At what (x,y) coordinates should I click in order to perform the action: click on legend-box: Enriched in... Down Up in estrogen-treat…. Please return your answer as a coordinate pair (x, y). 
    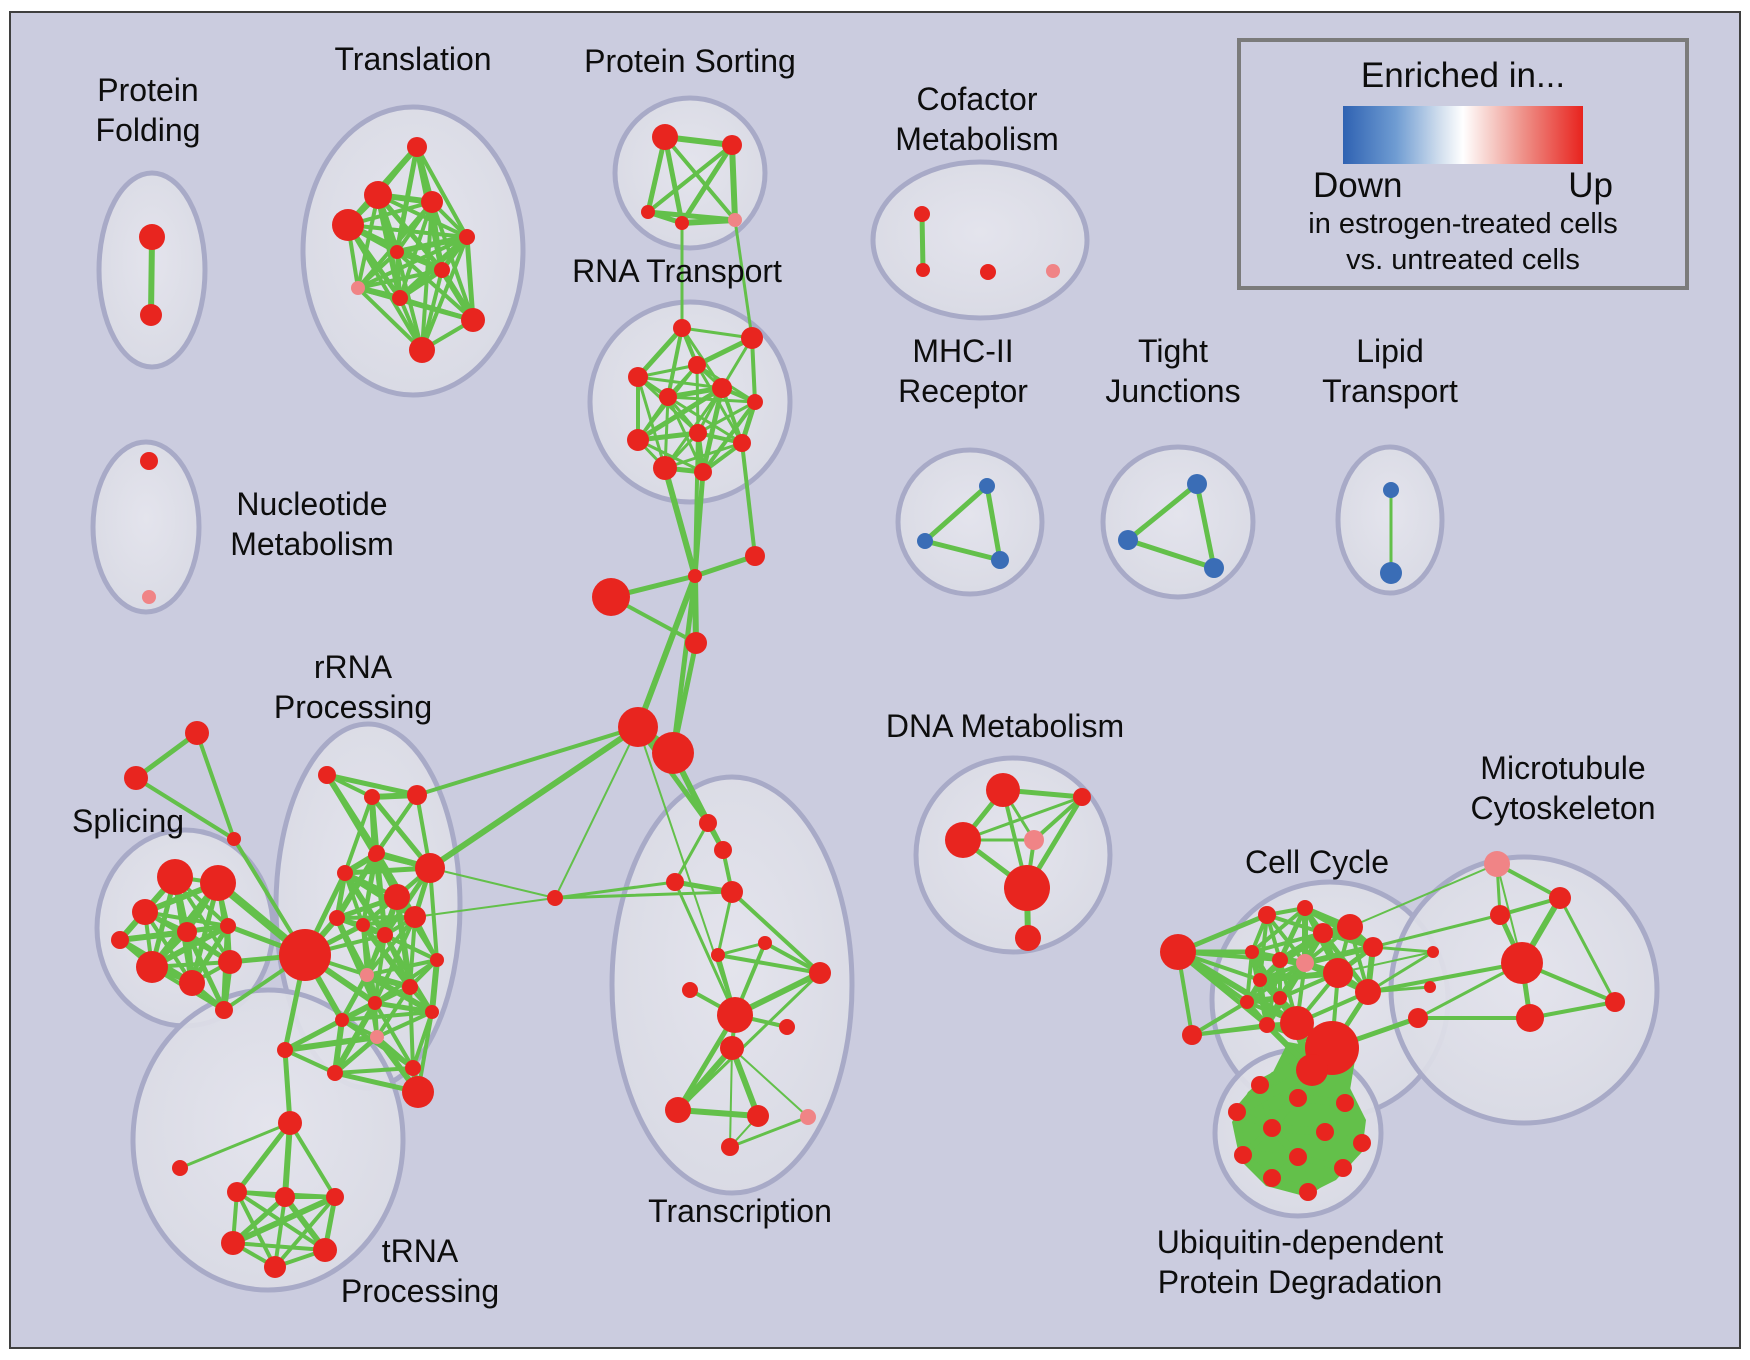
    Looking at the image, I should click on (1463, 164).